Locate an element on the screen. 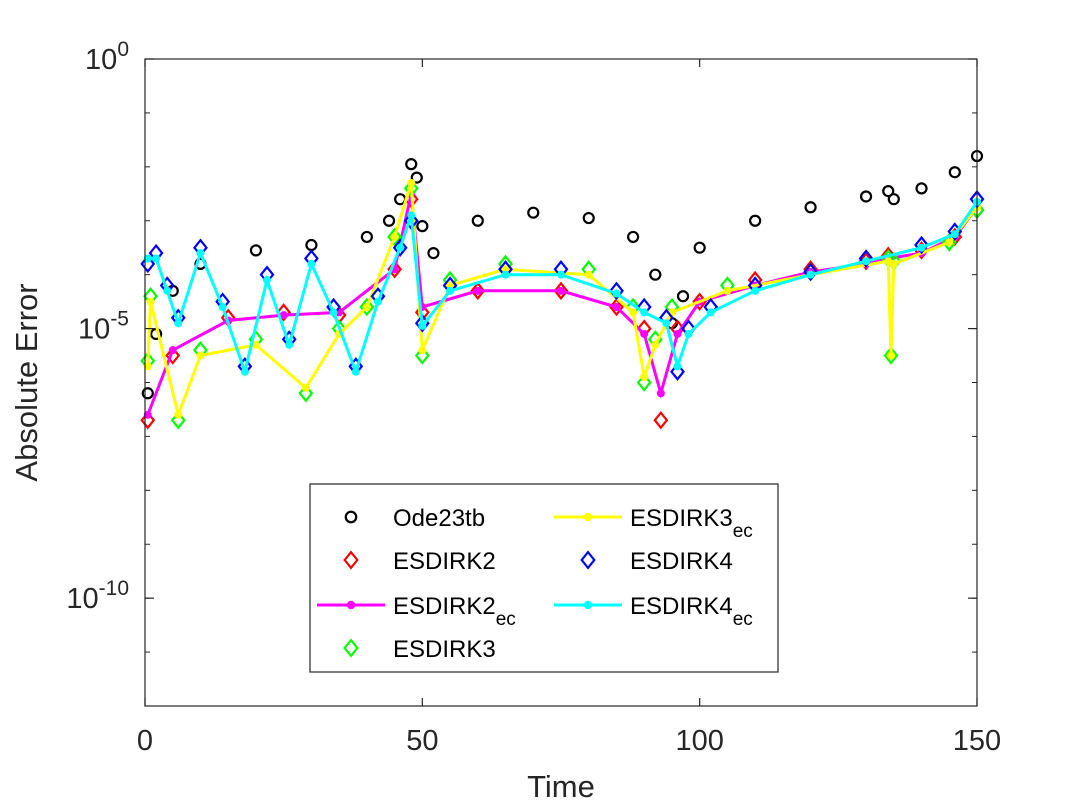 This screenshot has width=1080, height=810. legend-entry-esdirk2: ESDIRK2 is located at coordinates (419, 561).